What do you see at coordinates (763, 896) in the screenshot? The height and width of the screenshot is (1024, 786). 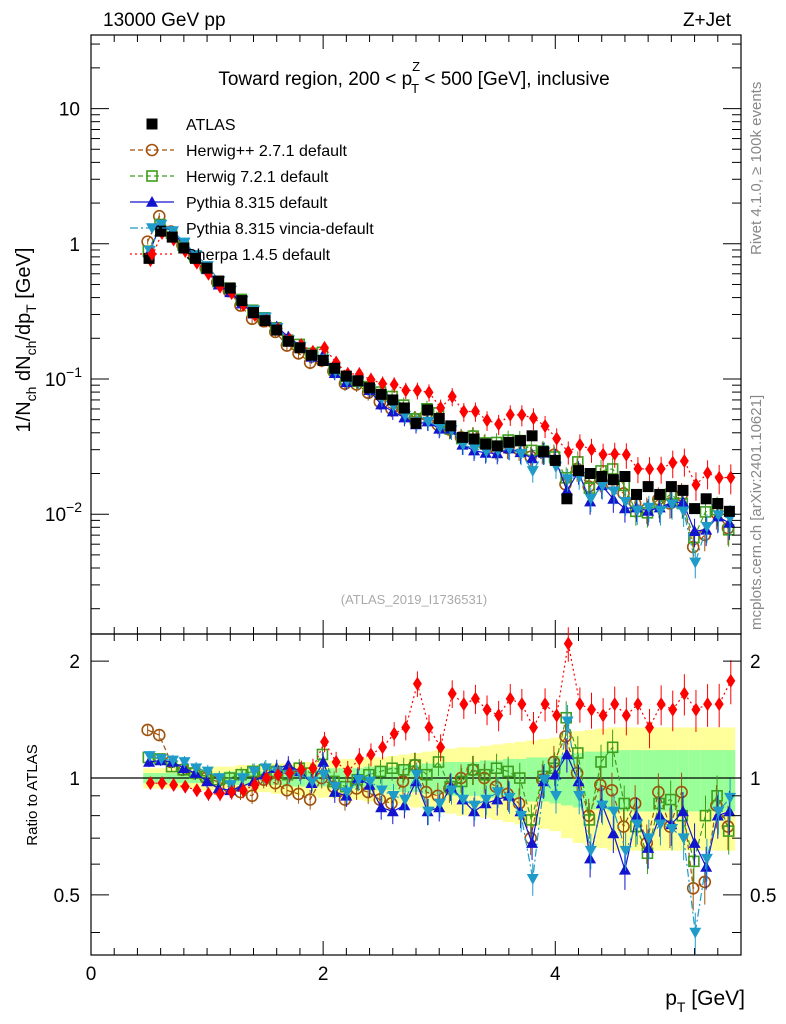 I see `y-tick-label-ratio-right: 0.5` at bounding box center [763, 896].